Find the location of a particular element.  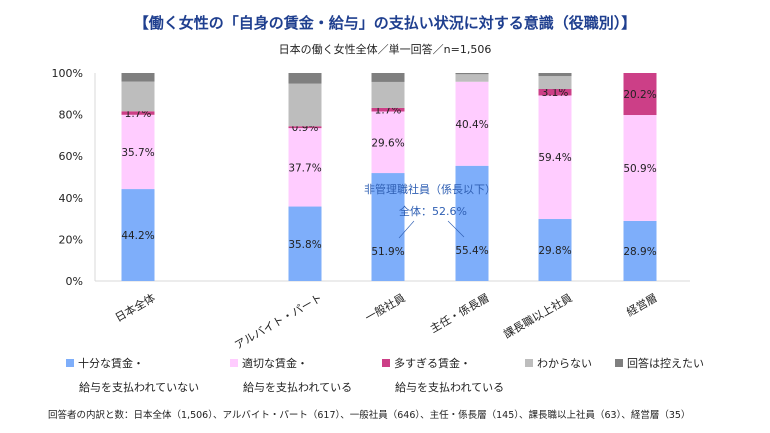

y-tick-label: 20% is located at coordinates (71, 239).